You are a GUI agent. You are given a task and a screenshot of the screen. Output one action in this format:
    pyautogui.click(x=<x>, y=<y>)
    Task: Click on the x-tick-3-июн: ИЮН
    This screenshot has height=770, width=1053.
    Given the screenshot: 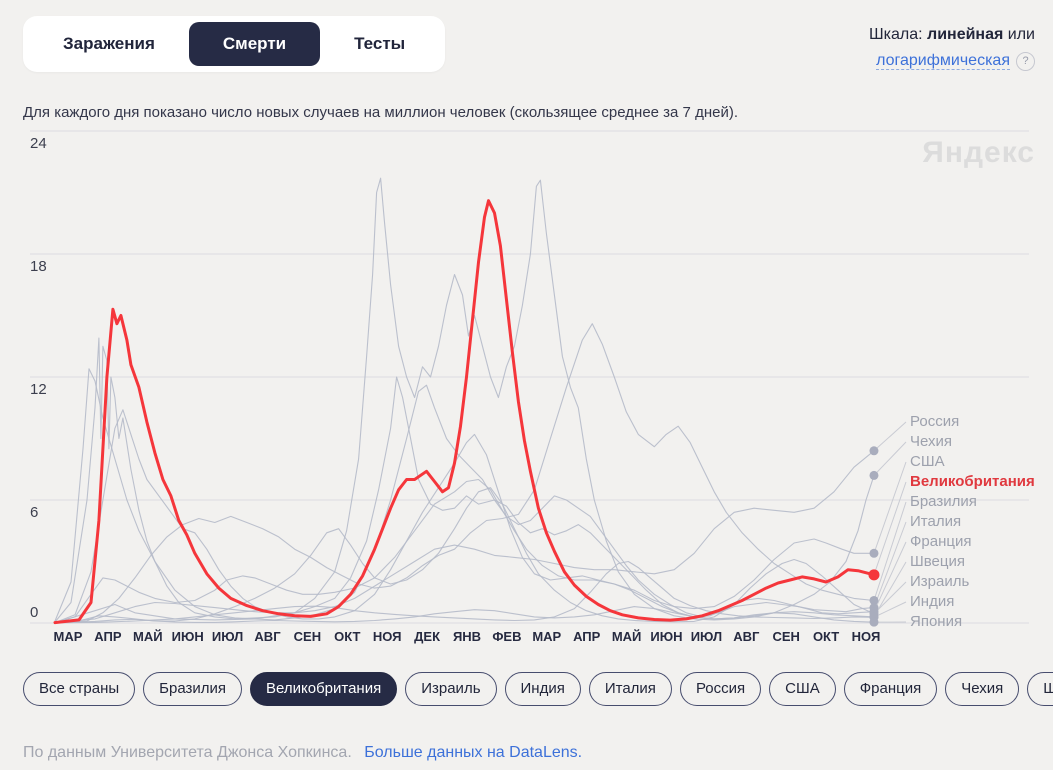 What is the action you would take?
    pyautogui.click(x=187, y=636)
    